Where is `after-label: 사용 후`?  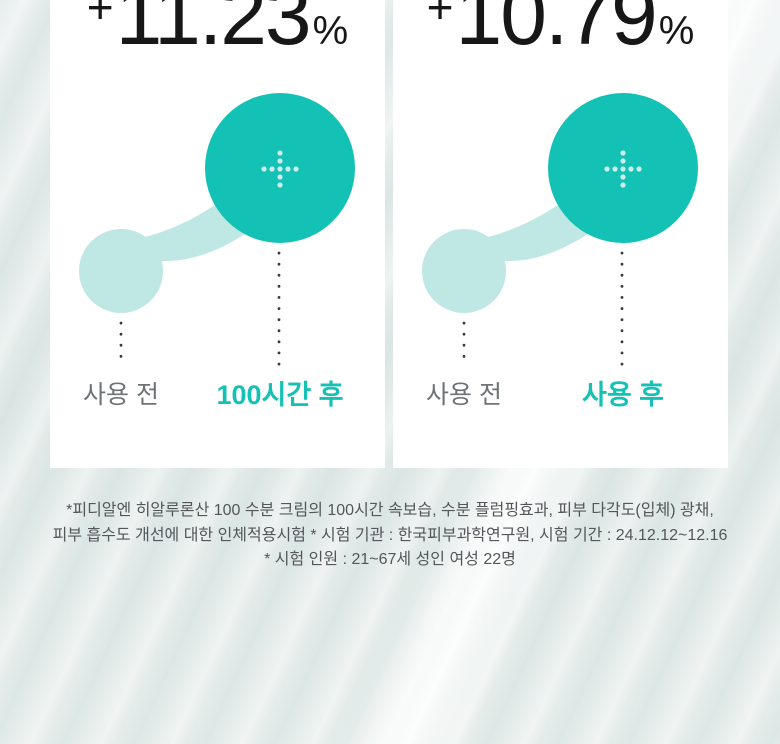 after-label: 사용 후 is located at coordinates (623, 395).